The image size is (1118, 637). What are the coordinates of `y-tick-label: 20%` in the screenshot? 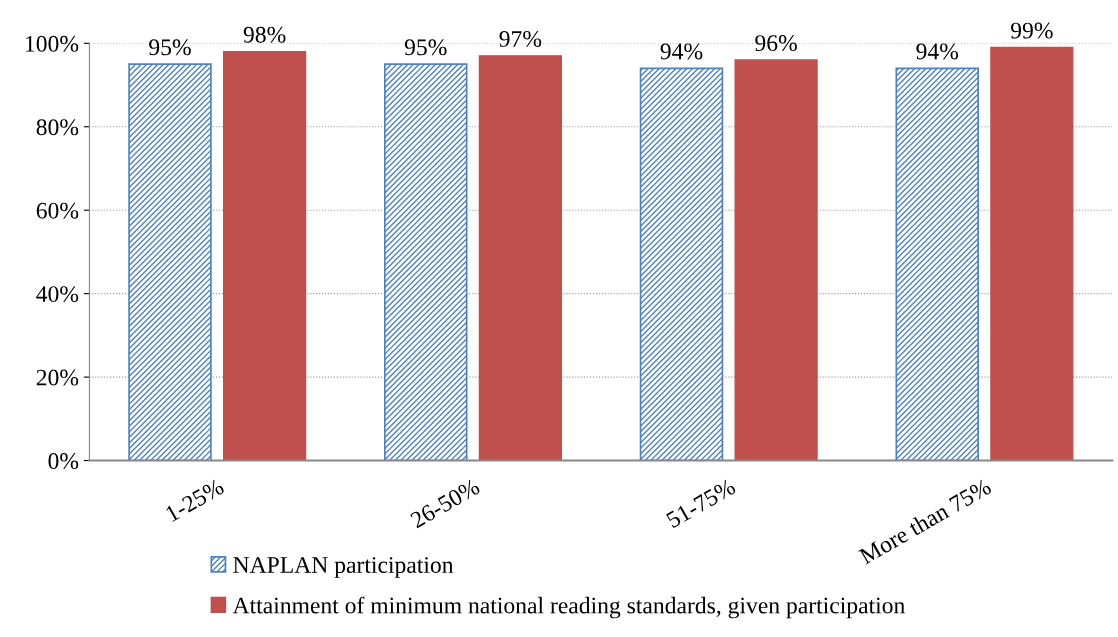 It's located at (57, 377).